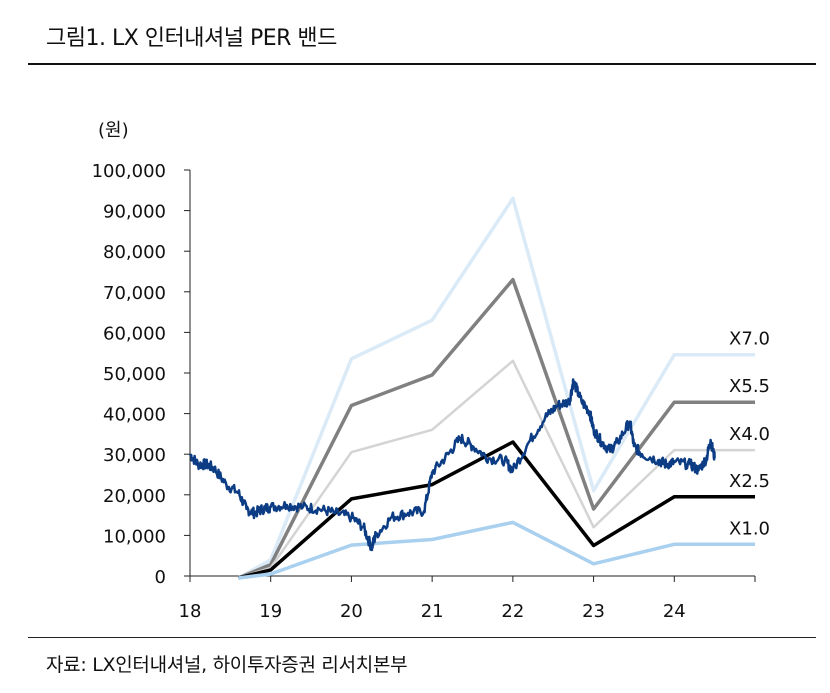 The image size is (830, 693). Describe the element at coordinates (191, 38) in the screenshot. I see `chart-title: 그림1. LX 인터내셔널 PER 밴드` at that location.